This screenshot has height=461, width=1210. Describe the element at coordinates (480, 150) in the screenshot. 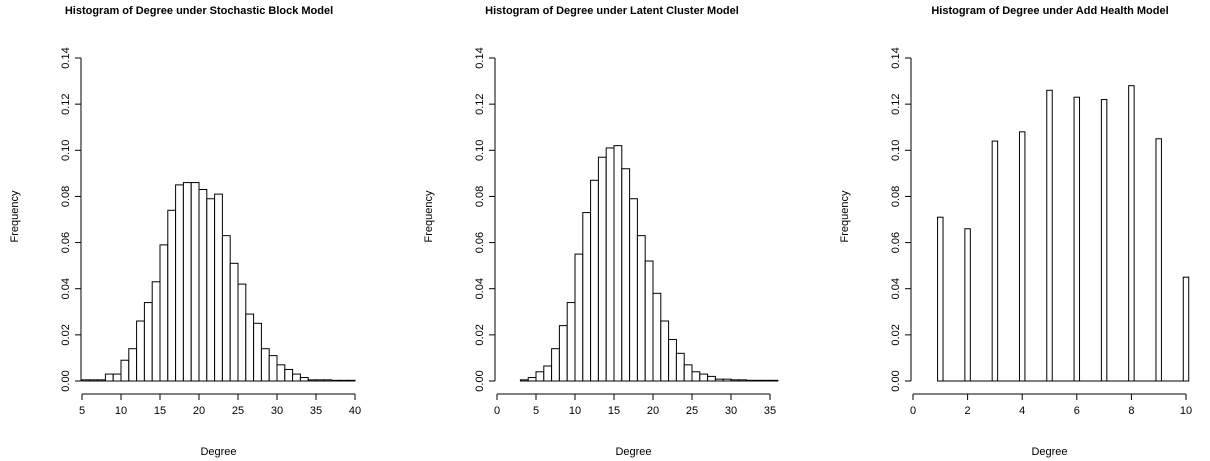

I see `y-tick-label: 0.10` at that location.